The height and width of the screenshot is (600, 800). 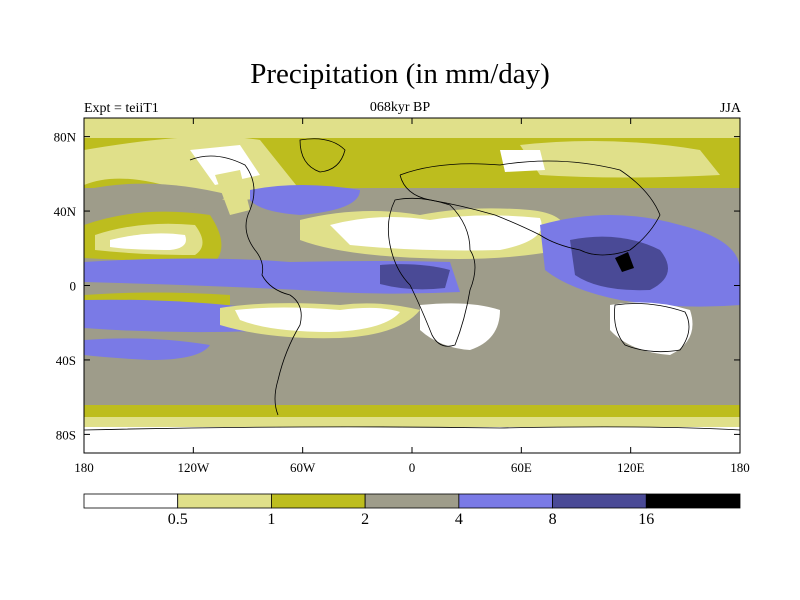 What do you see at coordinates (412, 428) in the screenshot?
I see `antarctica-coast` at bounding box center [412, 428].